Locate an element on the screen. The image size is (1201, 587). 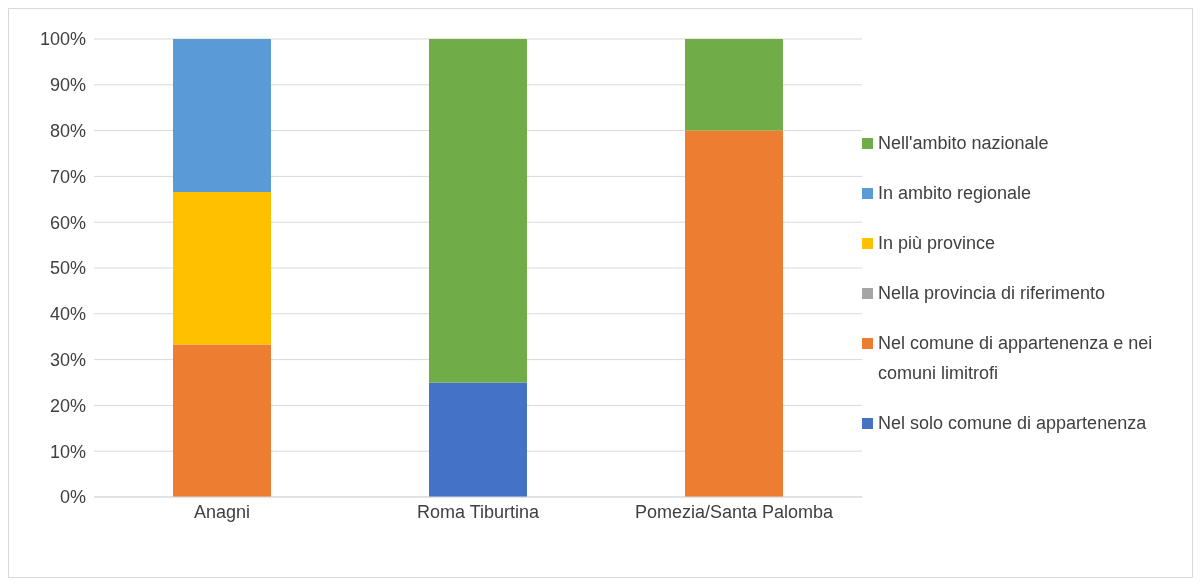
legend-label: Nella provincia di riferimento is located at coordinates (992, 293).